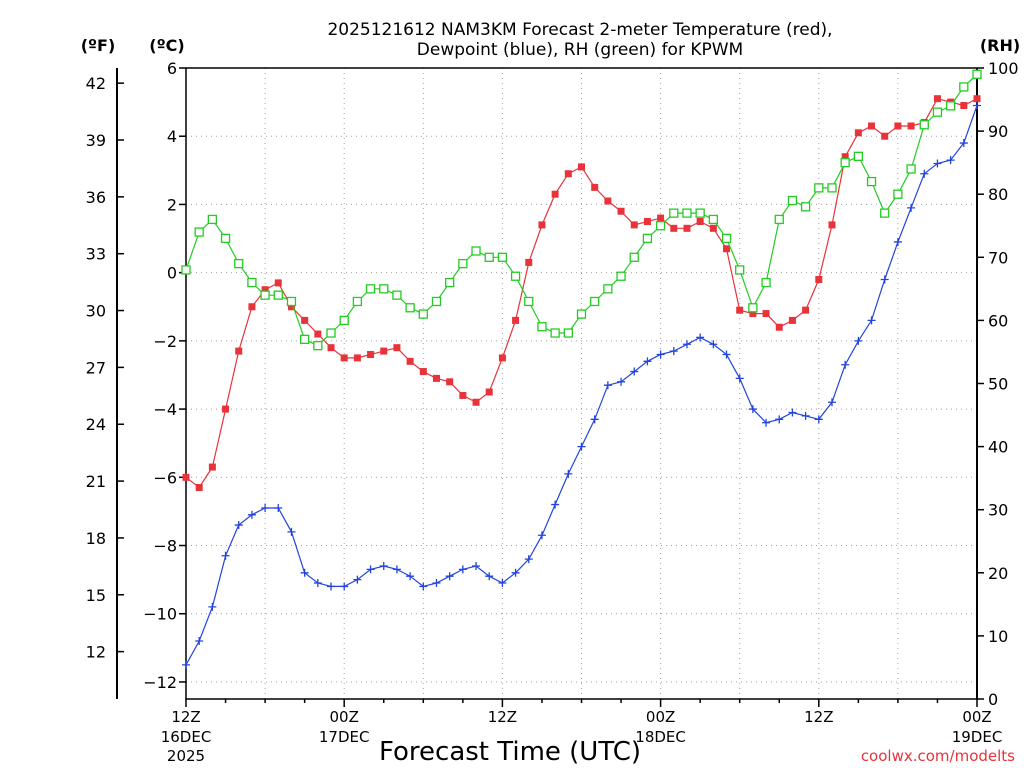 The height and width of the screenshot is (768, 1024). I want to click on time-tick-label: 00Z, so click(976, 717).